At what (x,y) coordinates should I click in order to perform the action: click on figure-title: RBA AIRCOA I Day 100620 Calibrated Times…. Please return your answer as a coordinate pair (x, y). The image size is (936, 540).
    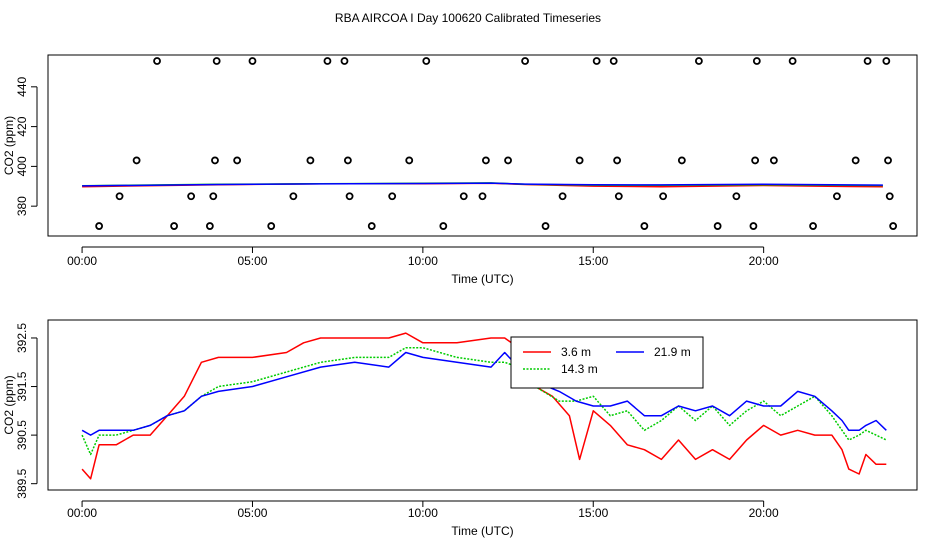
    Looking at the image, I should click on (468, 18).